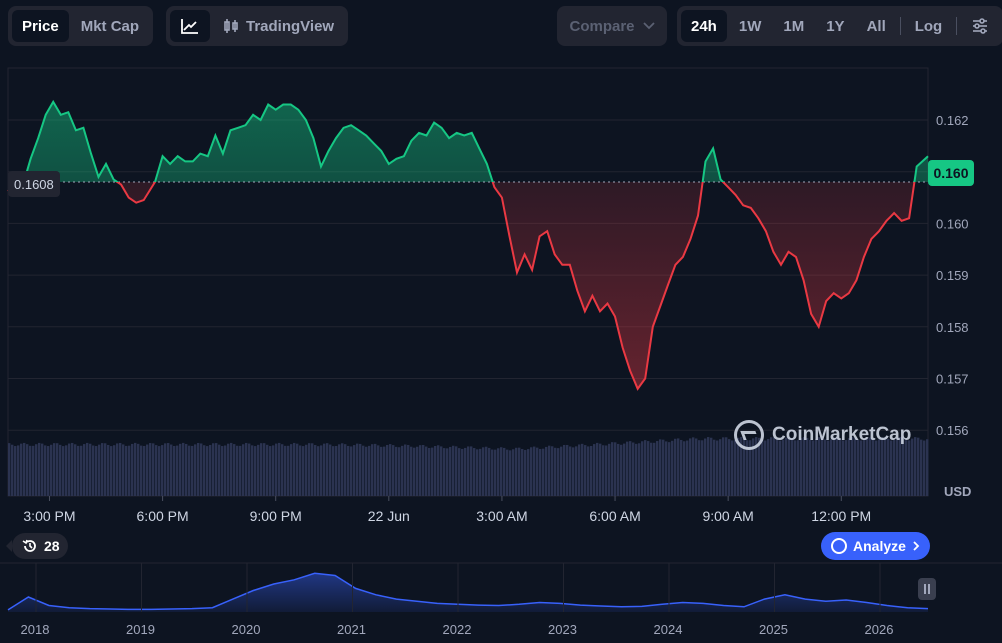 The width and height of the screenshot is (1002, 643). Describe the element at coordinates (37, 546) in the screenshot. I see `history-counter: 28` at that location.